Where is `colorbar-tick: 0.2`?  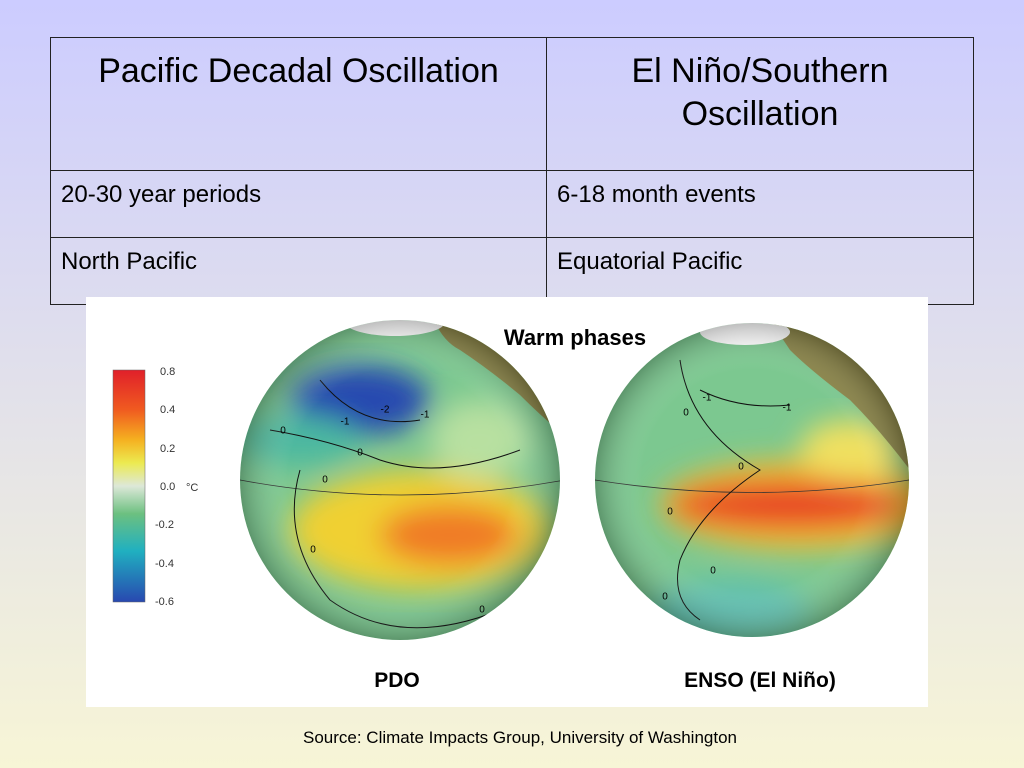
colorbar-tick: 0.2 is located at coordinates (167, 449).